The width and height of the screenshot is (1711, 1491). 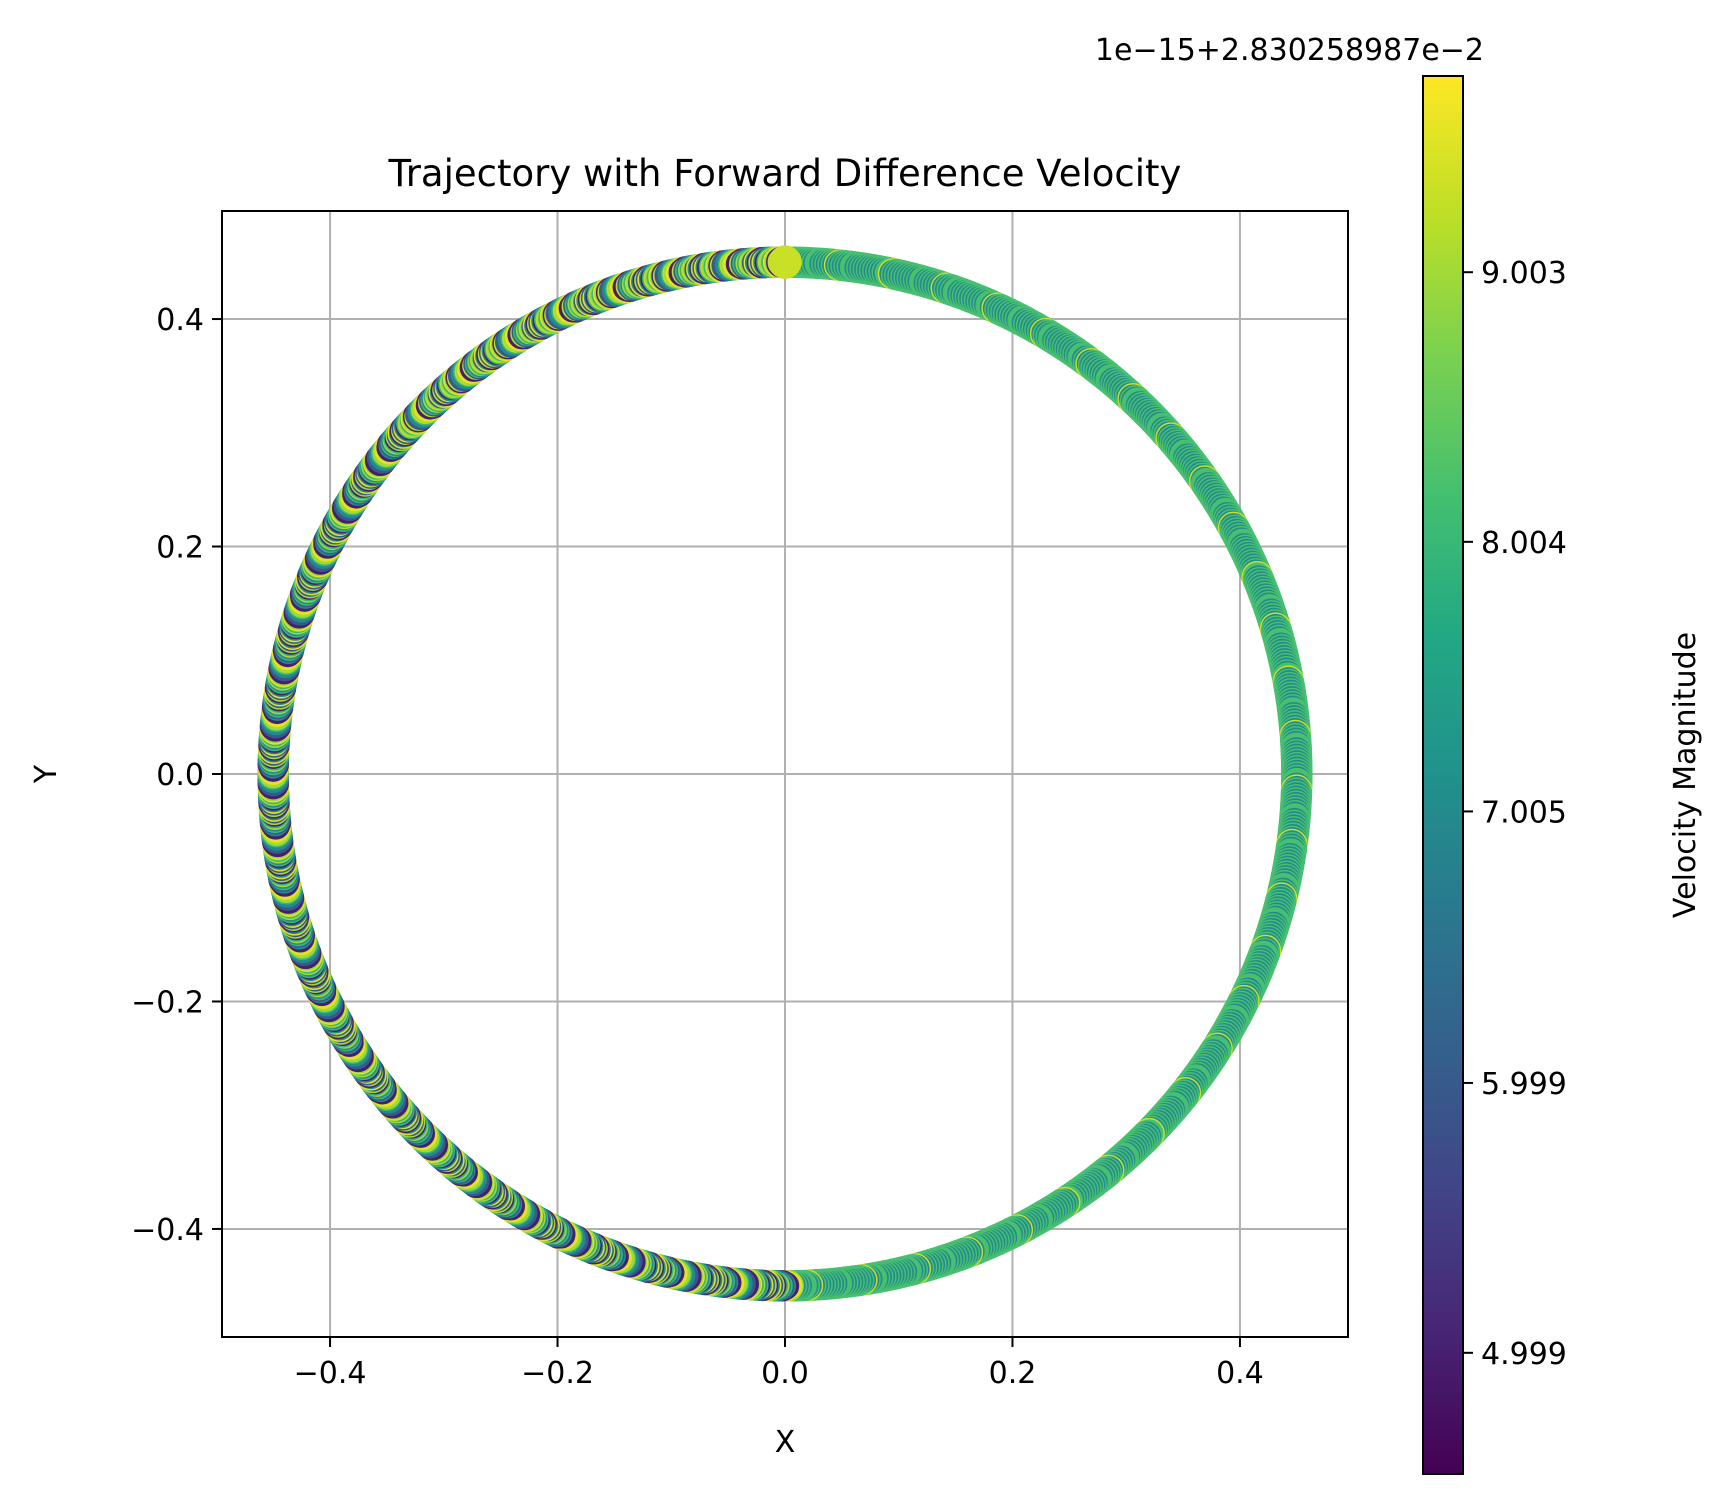 I want to click on x-tick-label: 0.4, so click(x=1240, y=1373).